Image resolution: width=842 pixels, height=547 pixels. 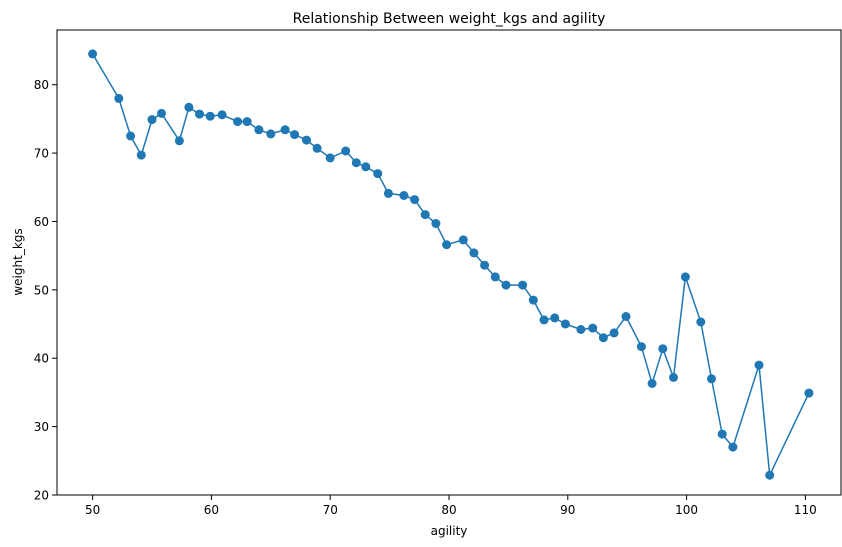 I want to click on x-axis: 50 60 70 80 90 100 110, so click(x=451, y=506).